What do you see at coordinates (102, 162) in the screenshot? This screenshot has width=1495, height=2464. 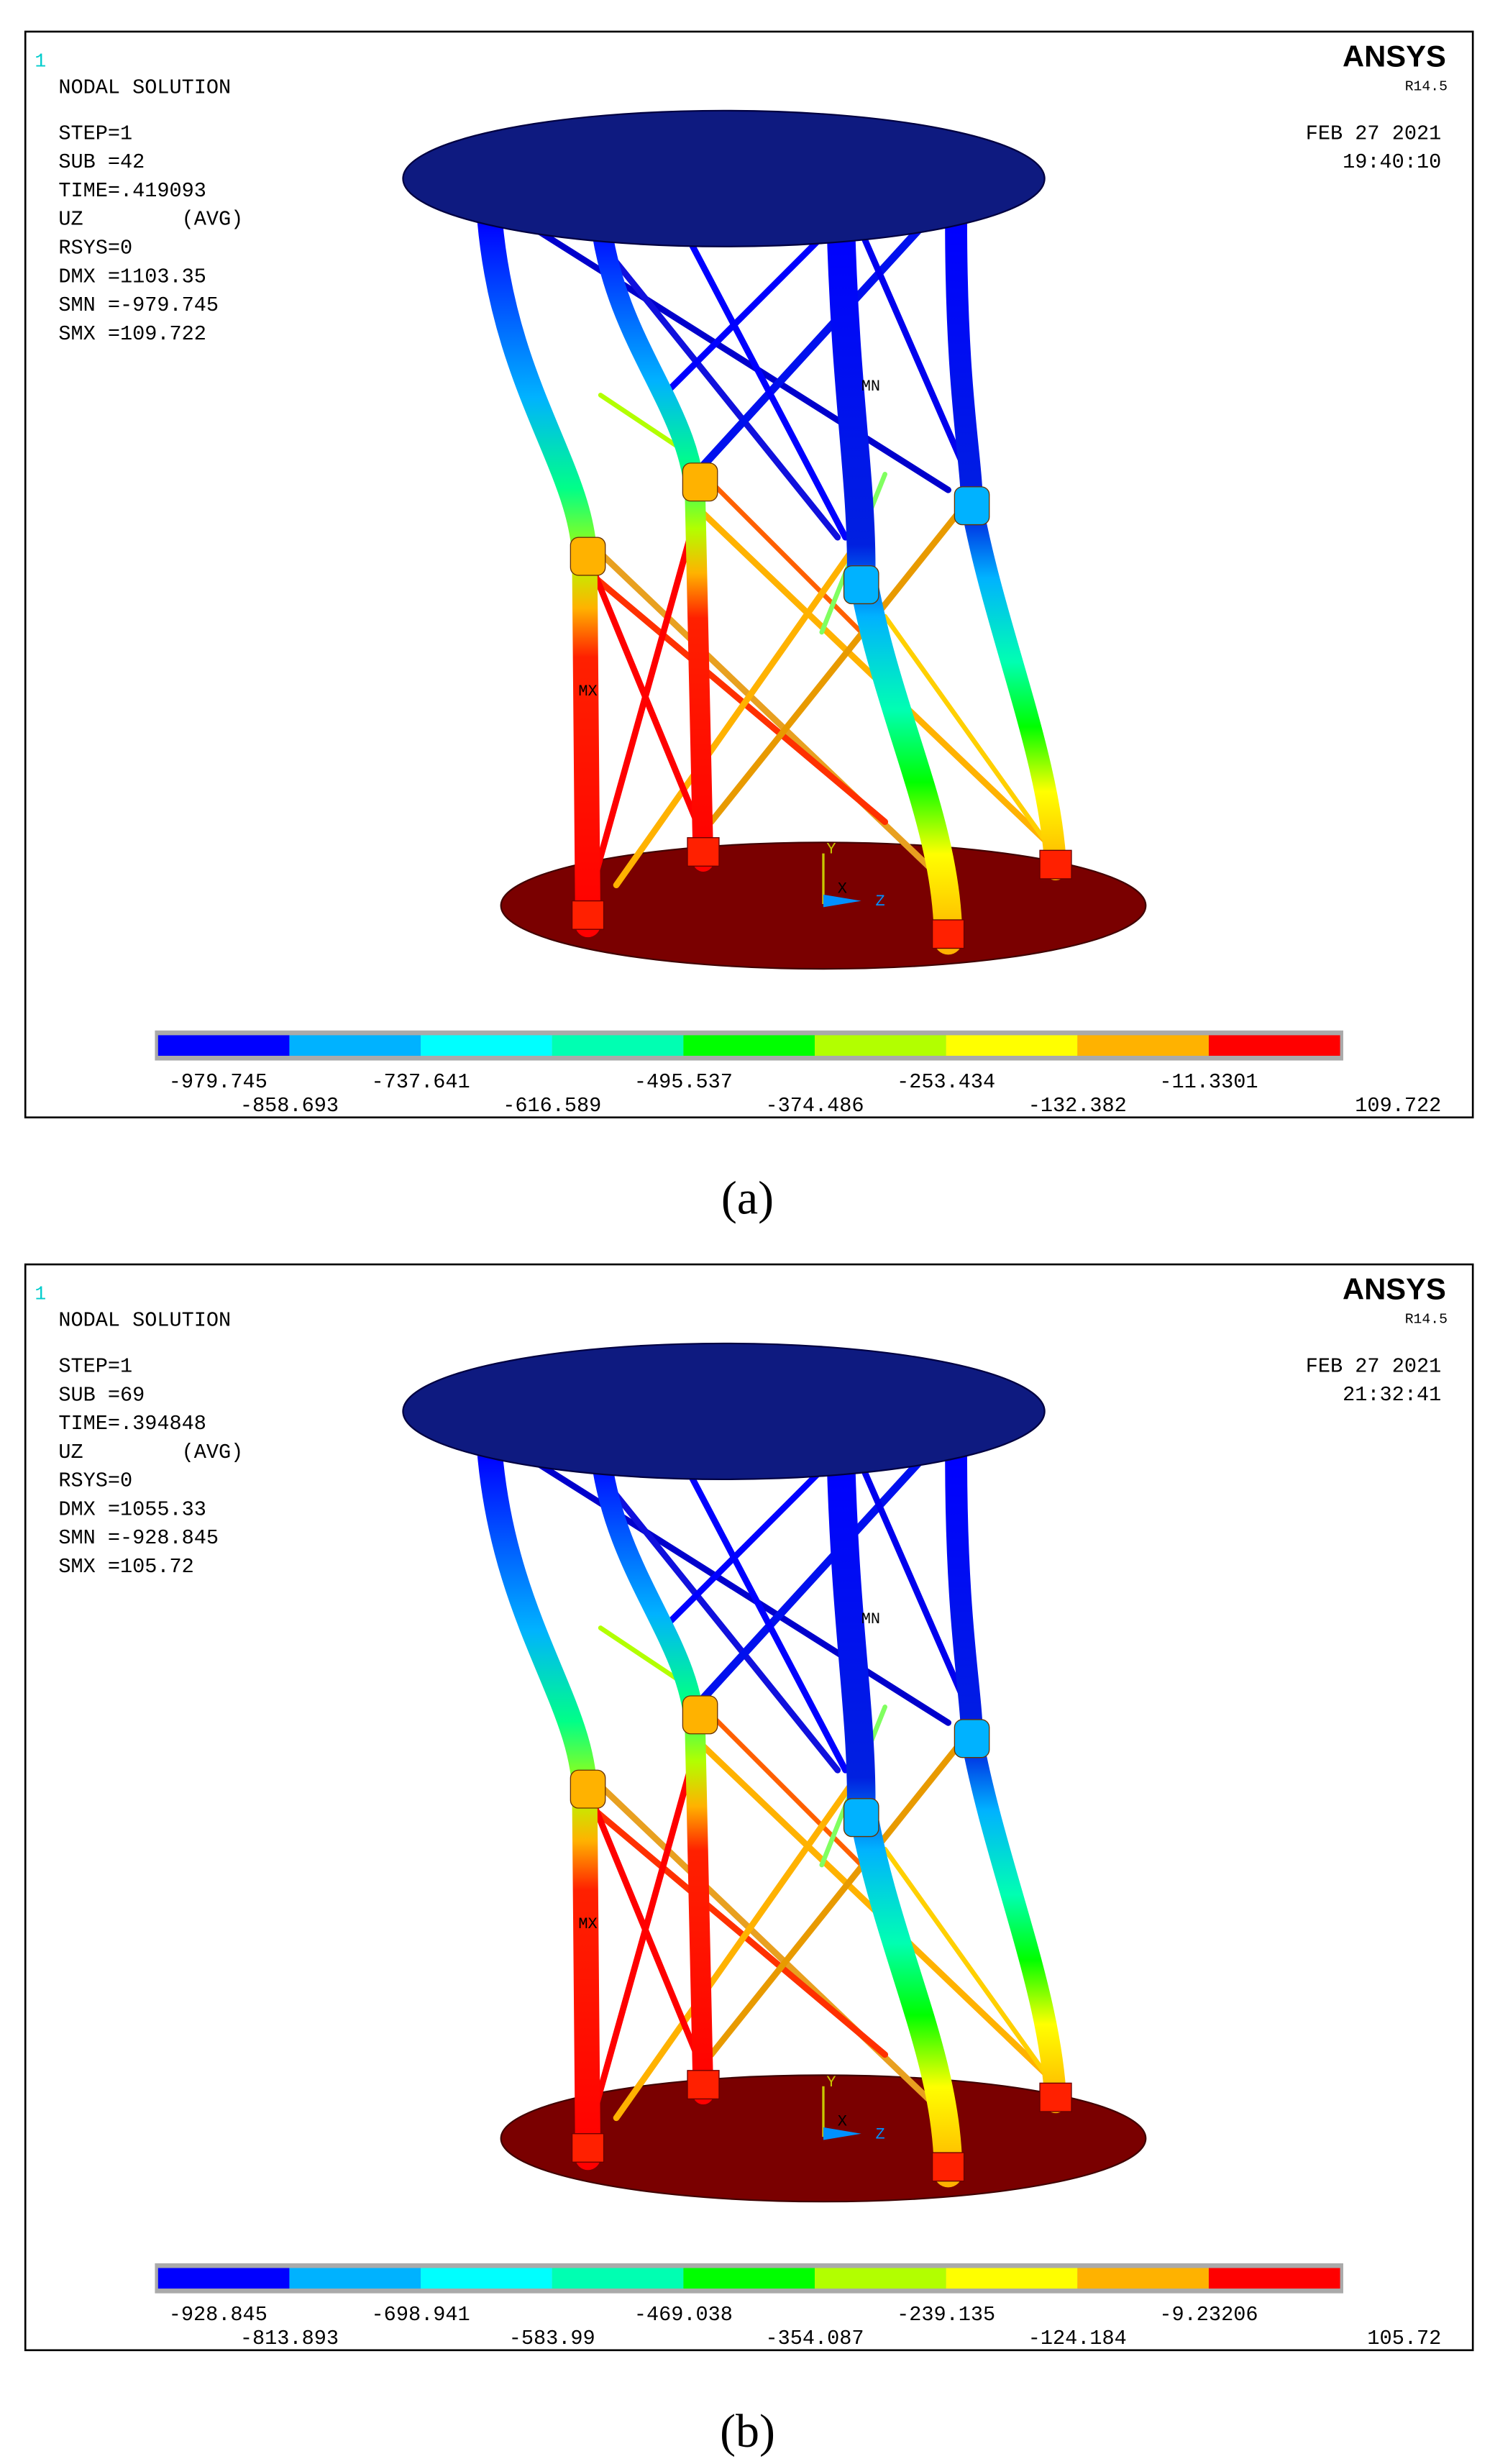 I see `solution-info: SUB =42` at bounding box center [102, 162].